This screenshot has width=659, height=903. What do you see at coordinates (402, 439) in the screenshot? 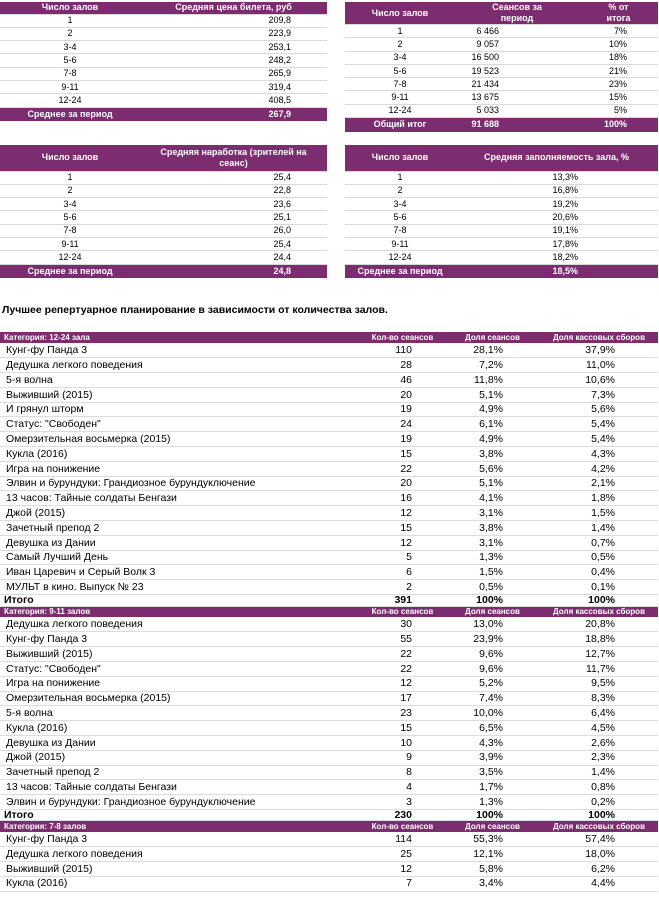
I see `cell: 19` at bounding box center [402, 439].